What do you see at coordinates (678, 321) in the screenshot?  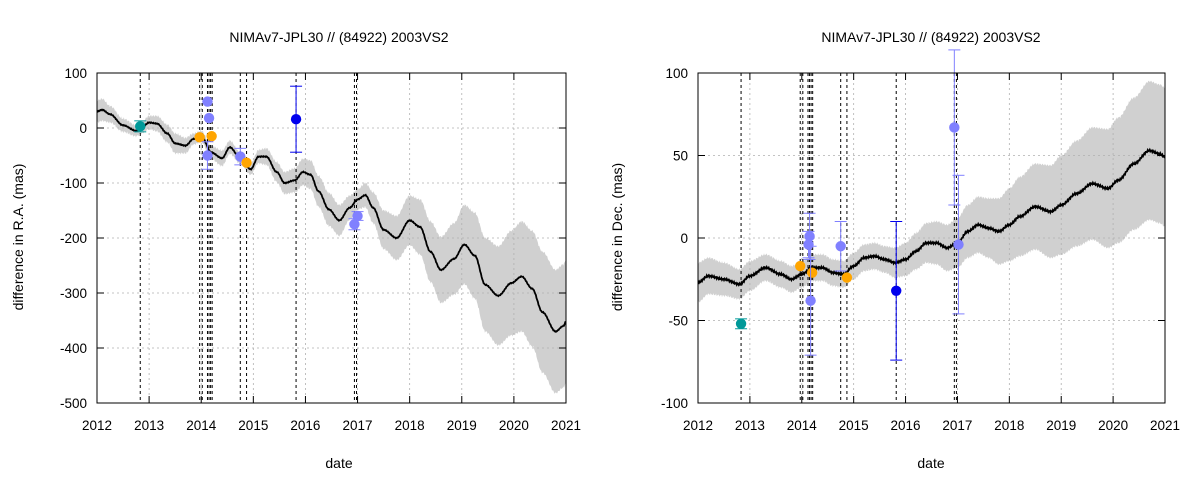 I see `y-tick-label: -50` at bounding box center [678, 321].